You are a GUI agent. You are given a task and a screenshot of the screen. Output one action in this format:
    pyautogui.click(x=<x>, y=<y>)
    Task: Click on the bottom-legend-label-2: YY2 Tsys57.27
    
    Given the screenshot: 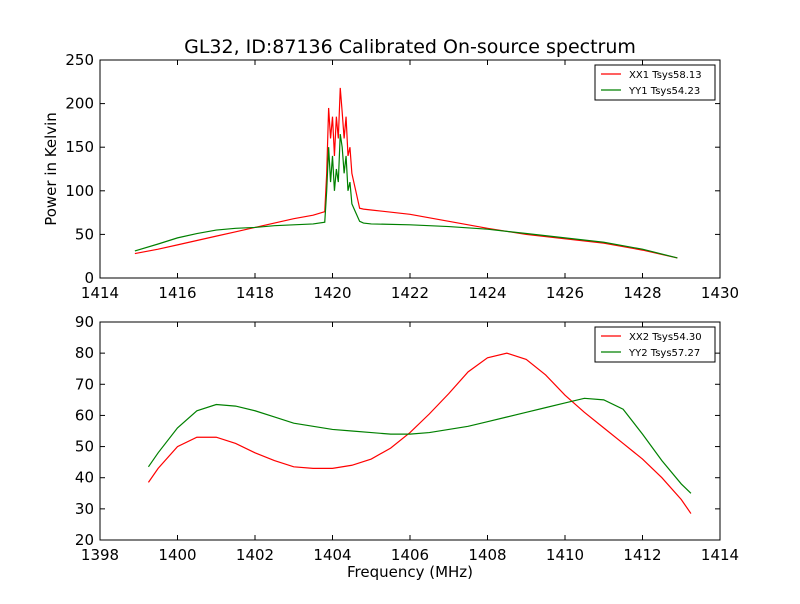 What is the action you would take?
    pyautogui.click(x=664, y=353)
    